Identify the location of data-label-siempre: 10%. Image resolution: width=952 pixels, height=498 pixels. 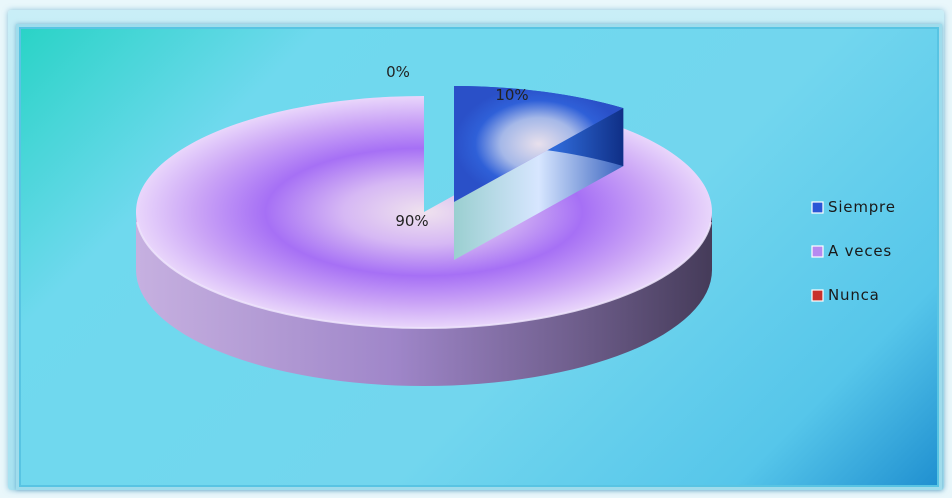
(511, 95).